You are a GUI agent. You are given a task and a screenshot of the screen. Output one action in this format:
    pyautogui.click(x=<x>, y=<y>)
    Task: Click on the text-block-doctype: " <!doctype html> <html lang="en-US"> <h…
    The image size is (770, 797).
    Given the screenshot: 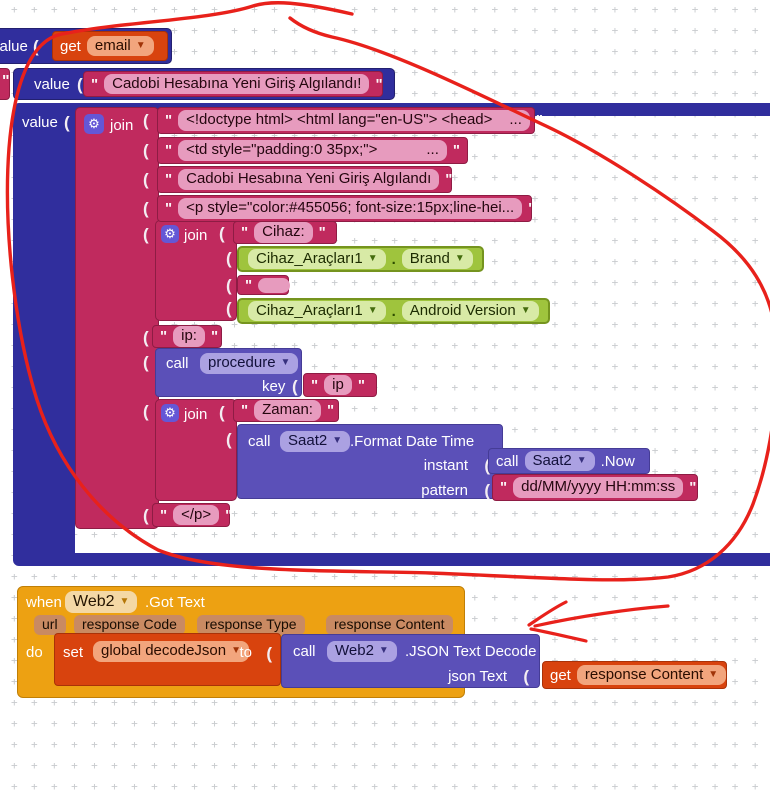 What is the action you would take?
    pyautogui.click(x=350, y=120)
    